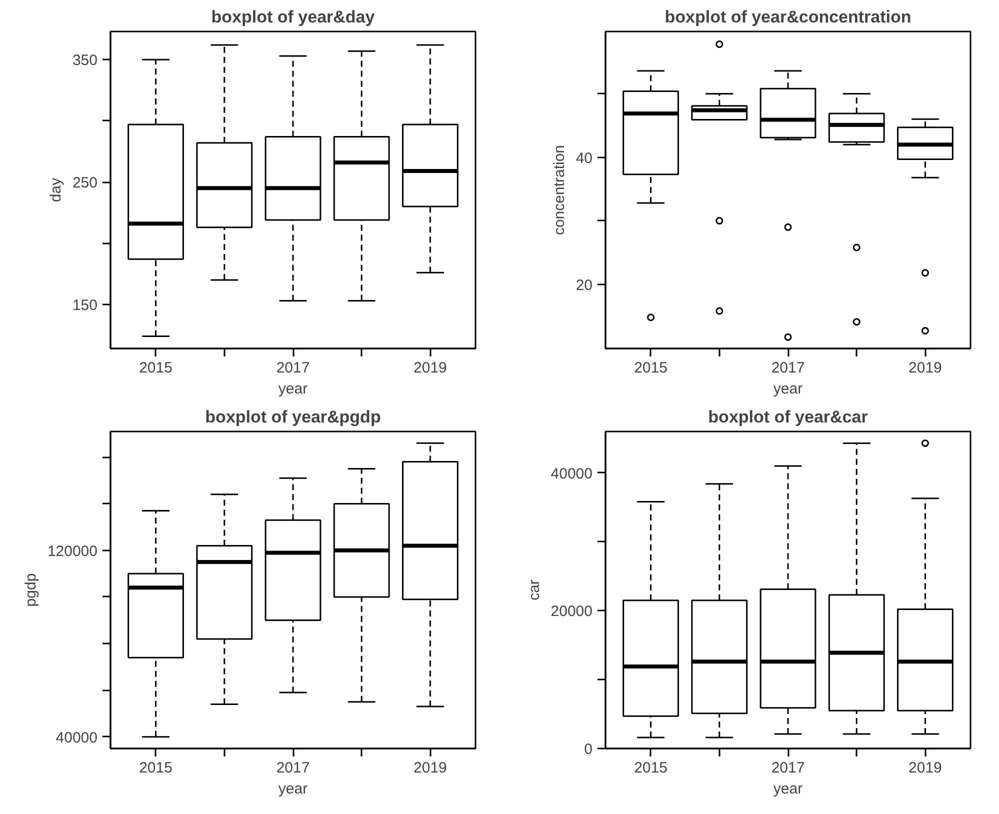  I want to click on y-axis-title: concentration, so click(559, 190).